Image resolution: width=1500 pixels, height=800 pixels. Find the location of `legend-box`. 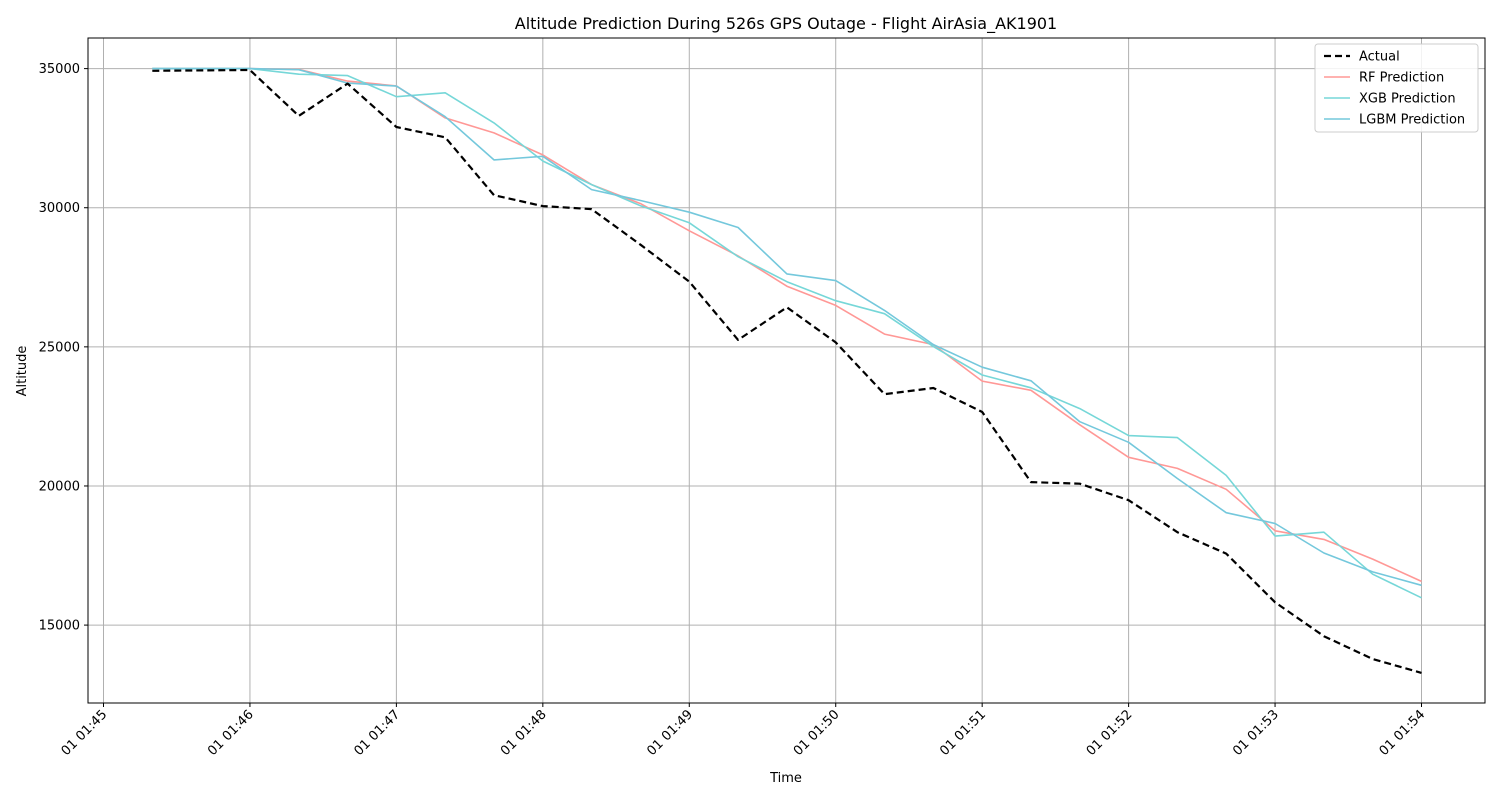

legend-box is located at coordinates (1396, 88).